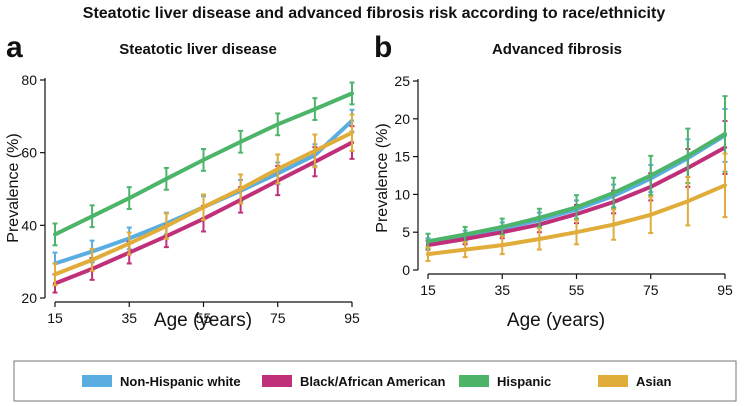 The height and width of the screenshot is (406, 749). What do you see at coordinates (653, 381) in the screenshot?
I see `legend-label: Asian` at bounding box center [653, 381].